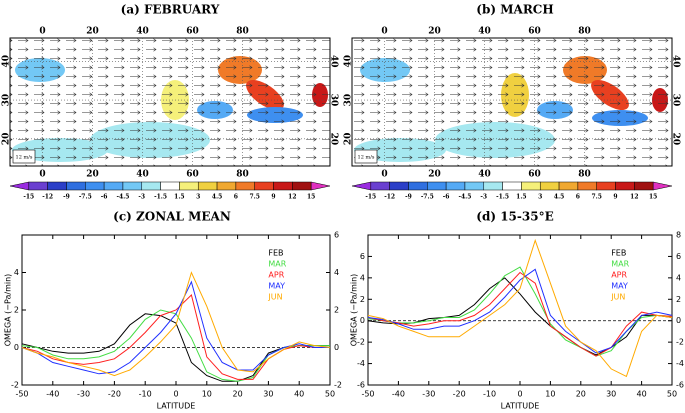 The image size is (685, 413). What do you see at coordinates (361, 363) in the screenshot?
I see `y-tick-label: -4` at bounding box center [361, 363].